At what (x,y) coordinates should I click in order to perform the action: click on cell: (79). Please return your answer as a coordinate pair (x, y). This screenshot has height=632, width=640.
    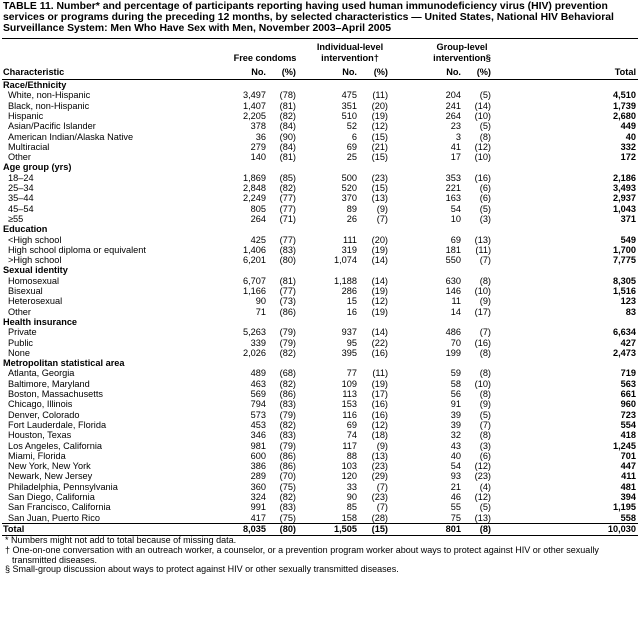
    Looking at the image, I should click on (287, 445).